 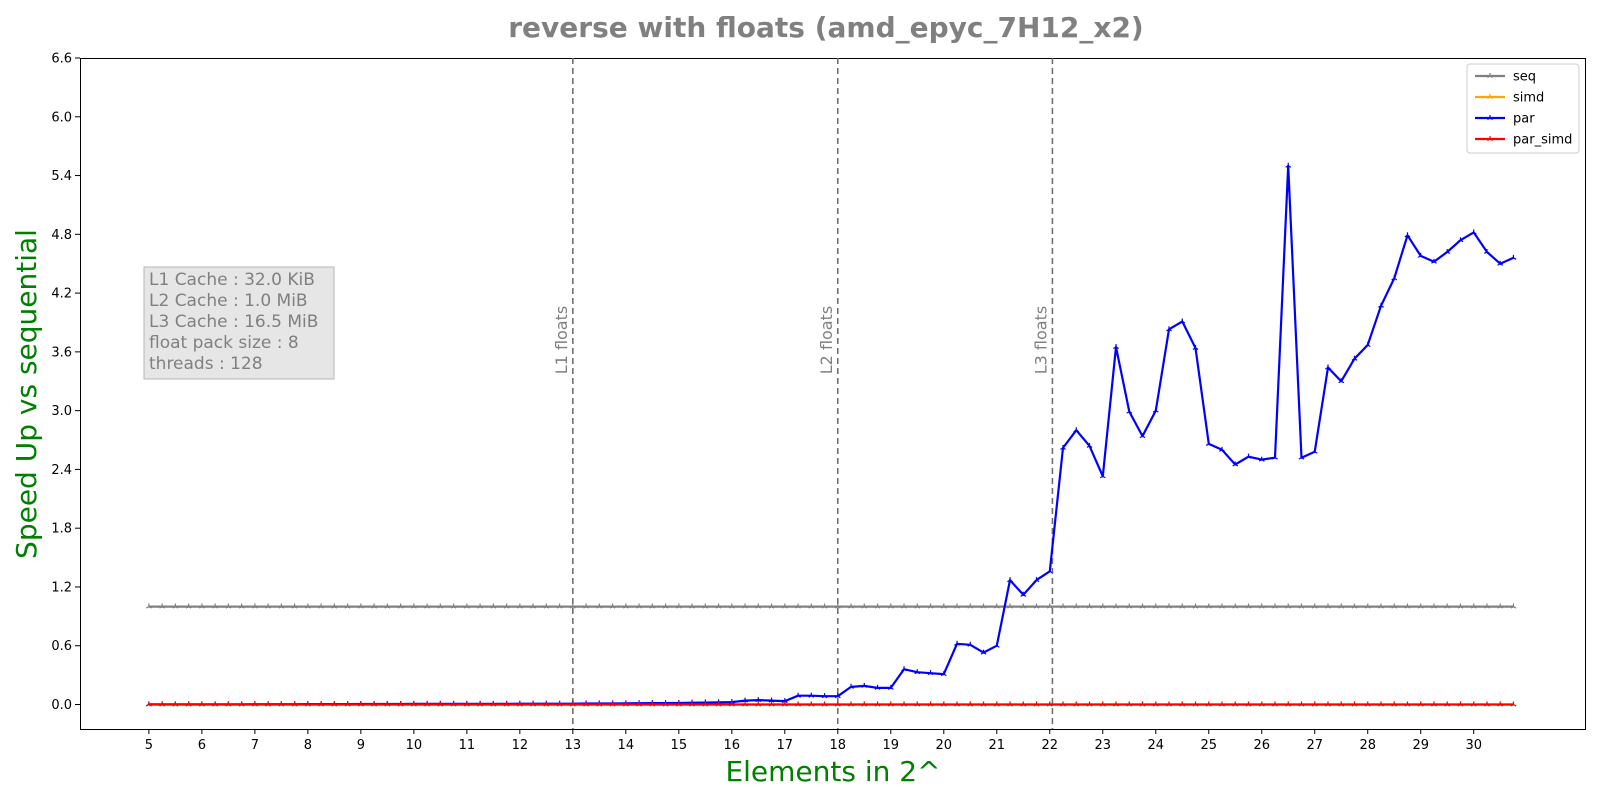 What do you see at coordinates (1473, 745) in the screenshot?
I see `x-tick-label: 30` at bounding box center [1473, 745].